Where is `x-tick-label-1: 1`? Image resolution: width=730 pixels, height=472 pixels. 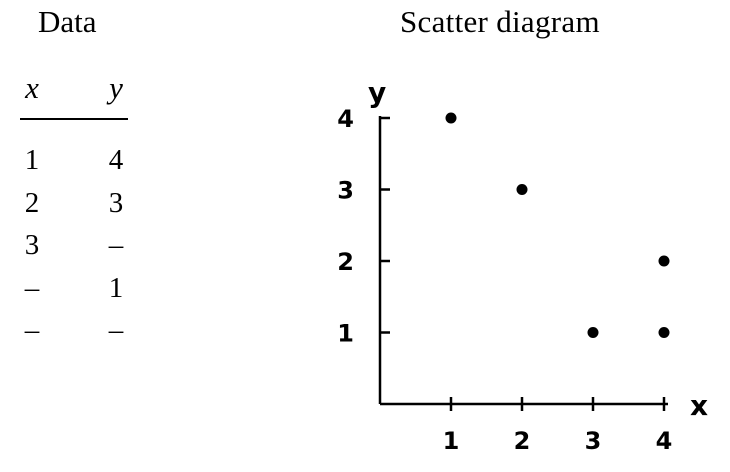 x-tick-label-1: 1 is located at coordinates (451, 441).